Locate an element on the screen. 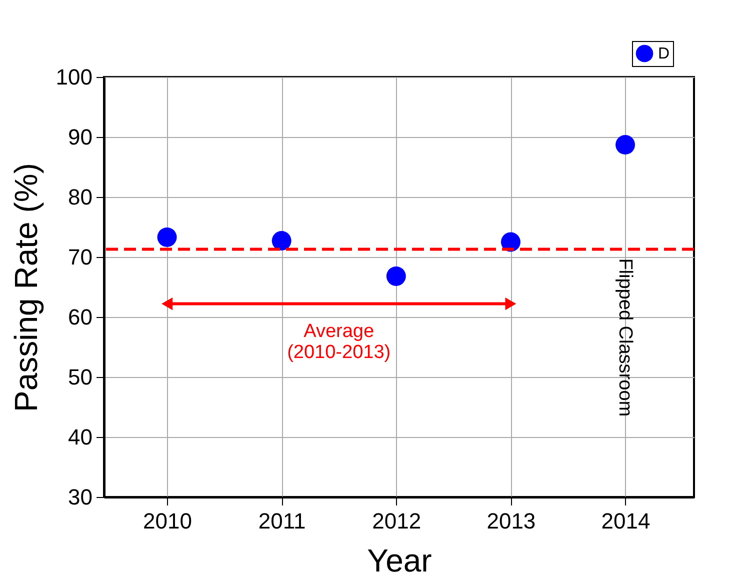 Image resolution: width=730 pixels, height=582 pixels. legend-label: D is located at coordinates (664, 54).